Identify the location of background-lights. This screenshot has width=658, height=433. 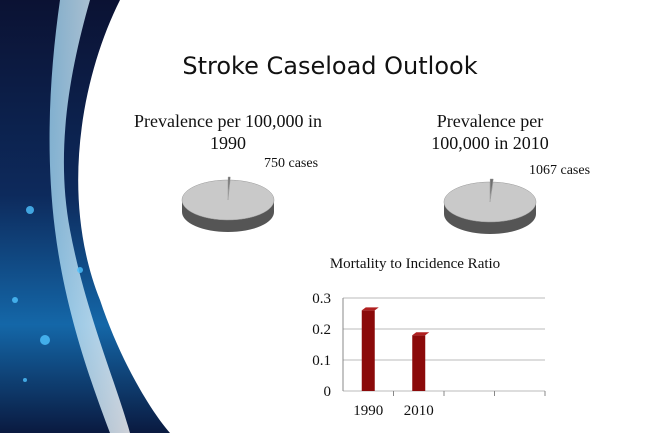
(47, 294).